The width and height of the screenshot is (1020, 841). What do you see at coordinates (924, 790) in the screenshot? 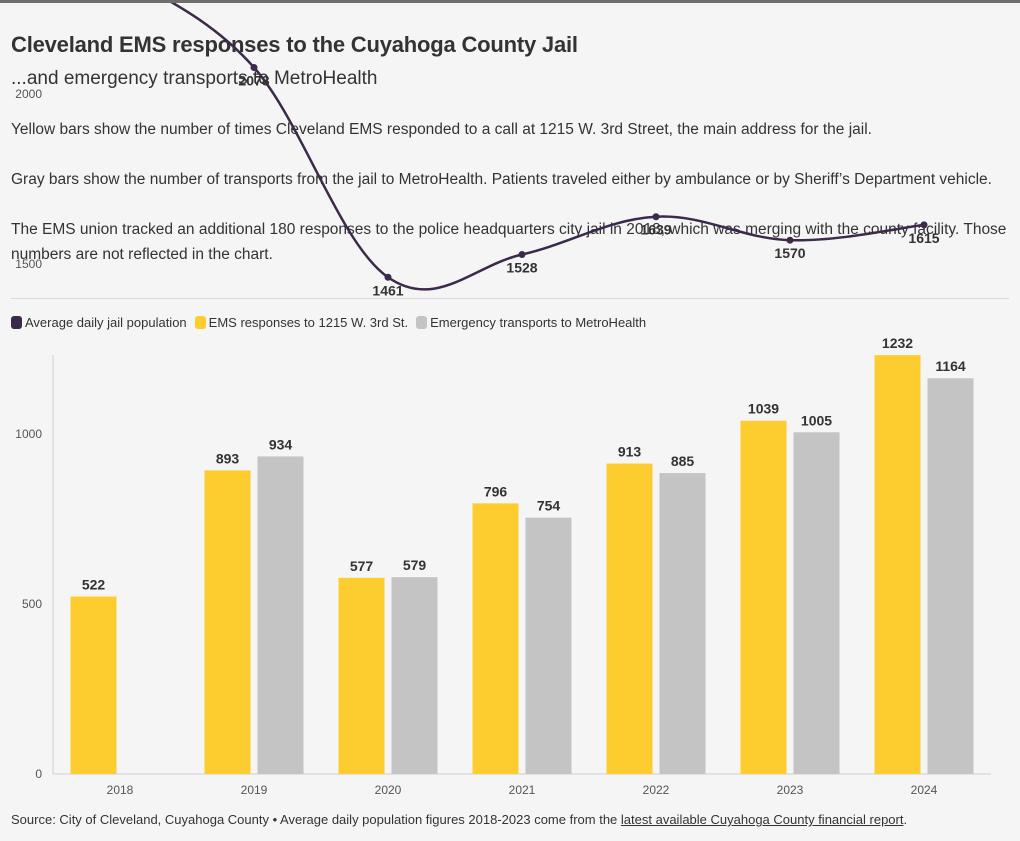
I see `x-tick-label-2024: 2024` at bounding box center [924, 790].